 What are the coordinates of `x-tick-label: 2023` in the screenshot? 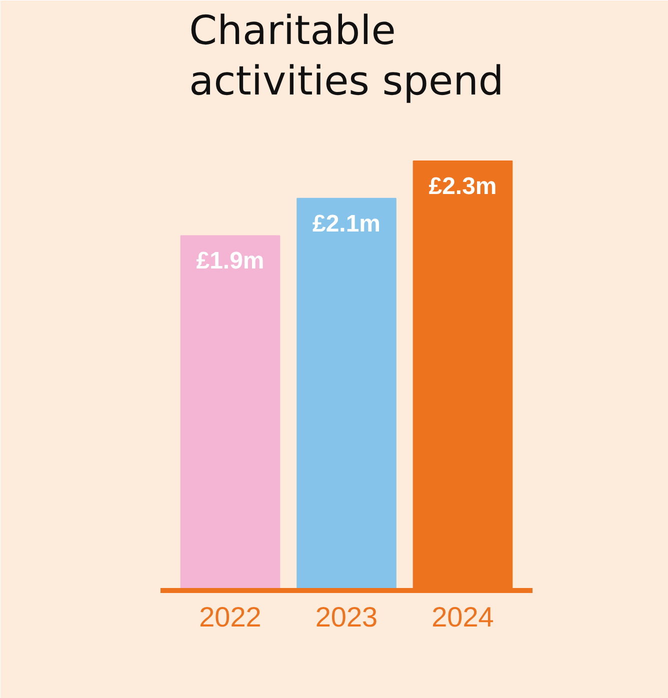 It's located at (346, 617).